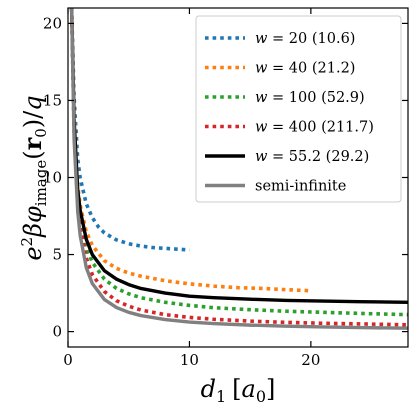  What do you see at coordinates (68, 360) in the screenshot?
I see `x-tick-label: 0` at bounding box center [68, 360].